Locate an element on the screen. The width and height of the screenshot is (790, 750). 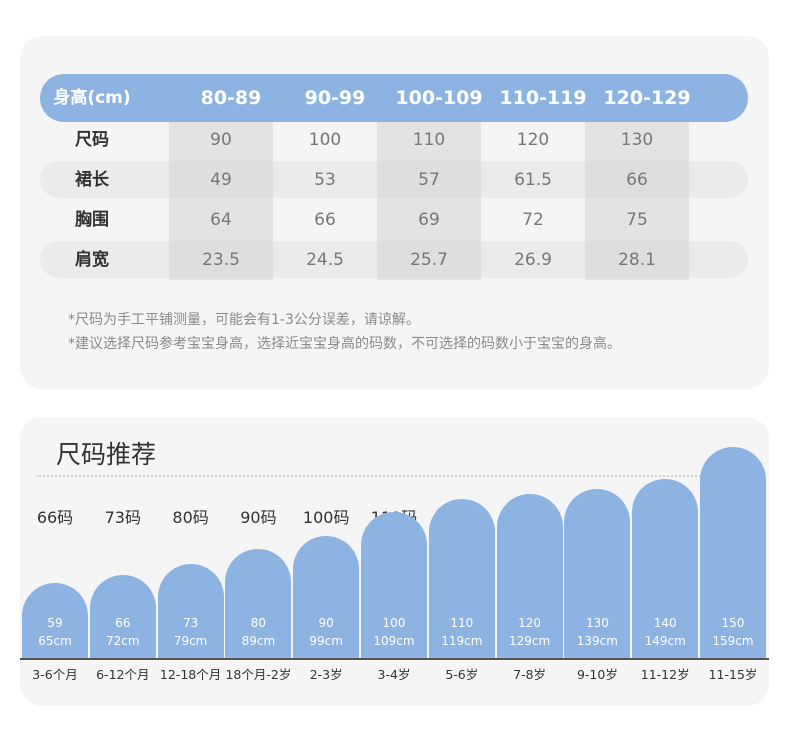
table-cell: 120 is located at coordinates (533, 140).